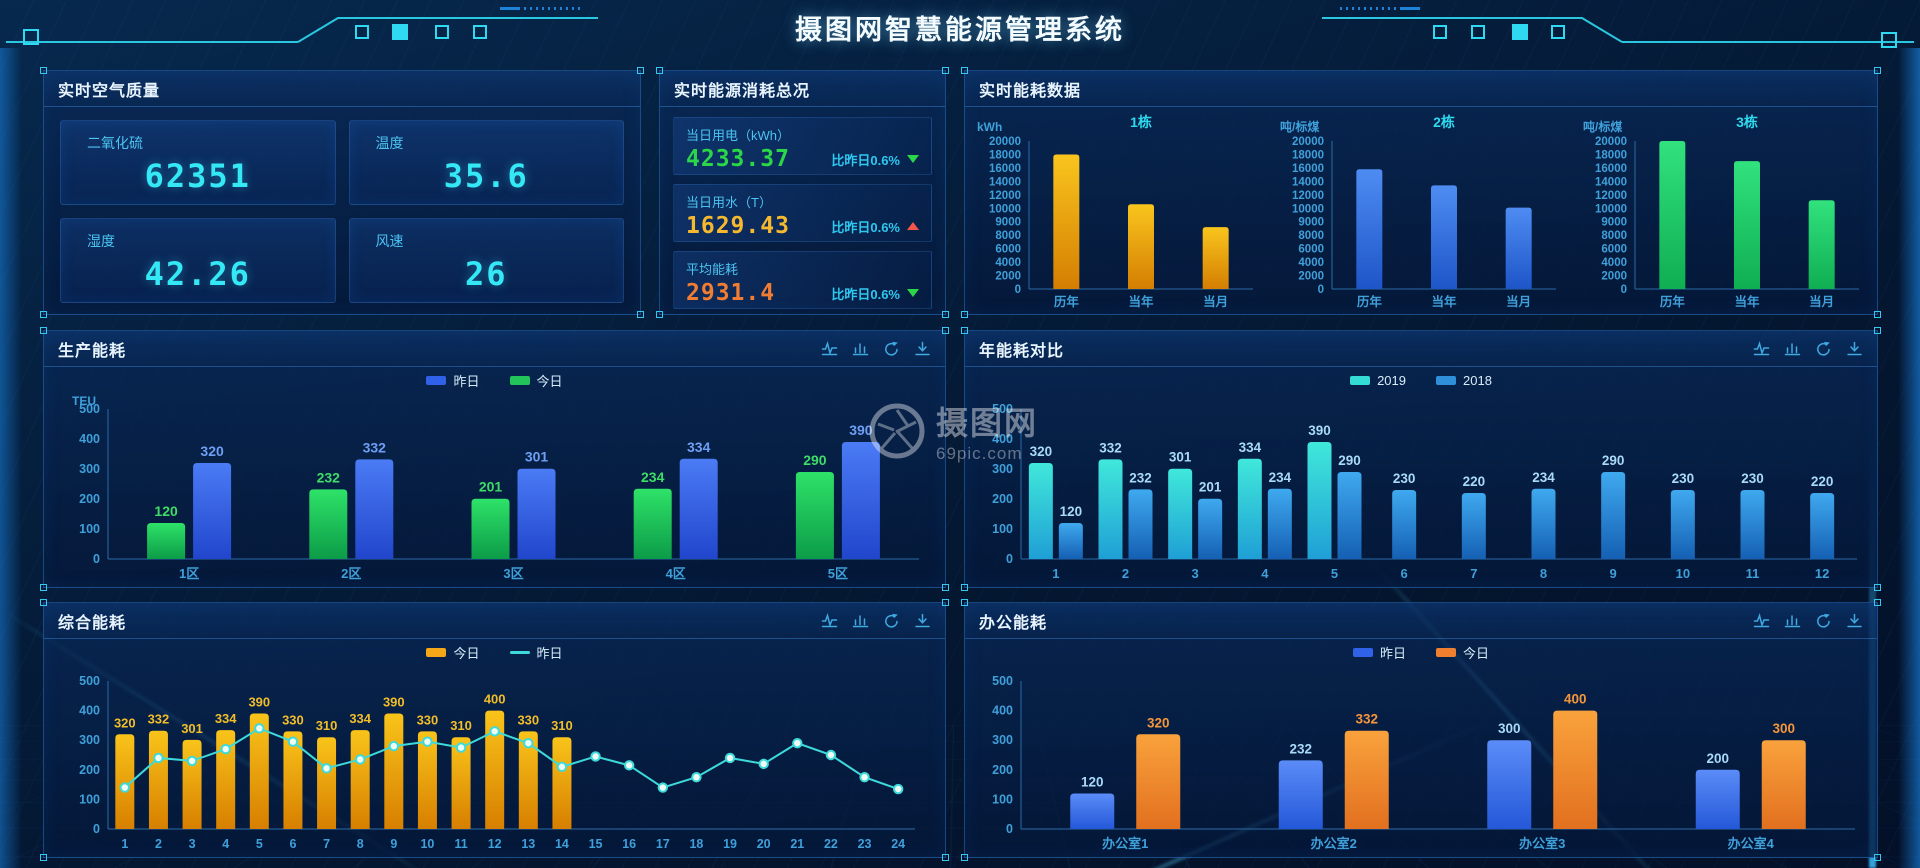 The image size is (1920, 868). What do you see at coordinates (699, 447) in the screenshot?
I see `svg-text: 334` at bounding box center [699, 447].